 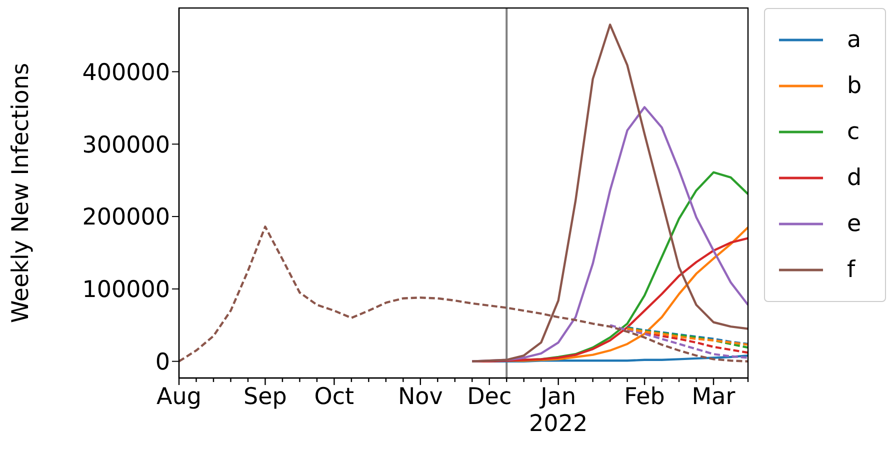 What do you see at coordinates (644, 397) in the screenshot?
I see `x-tick-label: Feb` at bounding box center [644, 397].